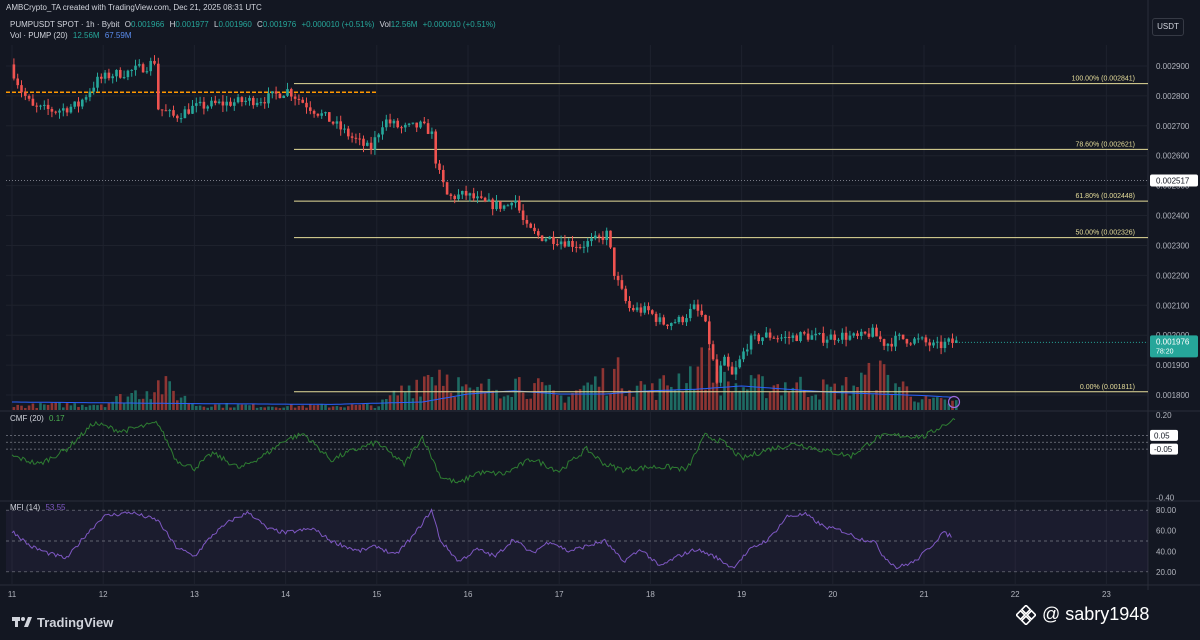  Describe the element at coordinates (71, 35) in the screenshot. I see `volume-legend: Vol · PUMP (20) 12.56M 67.59M` at that location.